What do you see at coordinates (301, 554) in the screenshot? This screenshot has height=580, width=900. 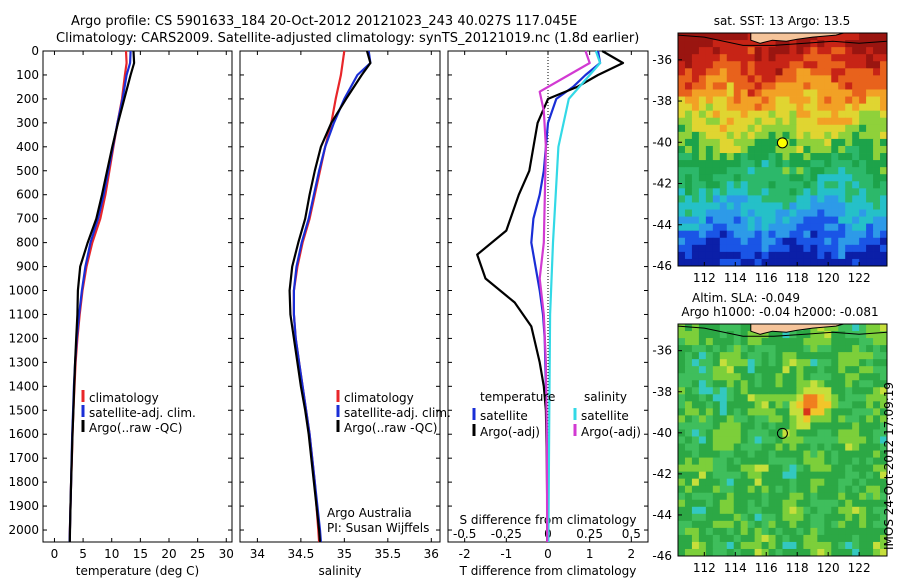 I see `x-tick-label: 34.5` at bounding box center [301, 554].